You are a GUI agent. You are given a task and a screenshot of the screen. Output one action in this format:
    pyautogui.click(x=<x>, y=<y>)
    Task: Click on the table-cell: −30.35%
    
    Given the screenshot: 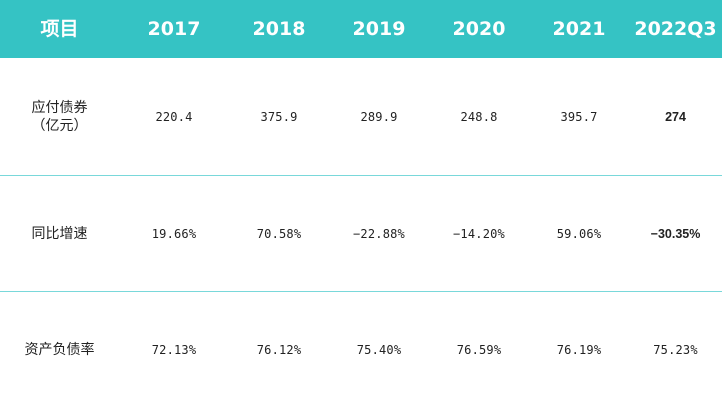 What is the action you would take?
    pyautogui.click(x=675, y=233)
    